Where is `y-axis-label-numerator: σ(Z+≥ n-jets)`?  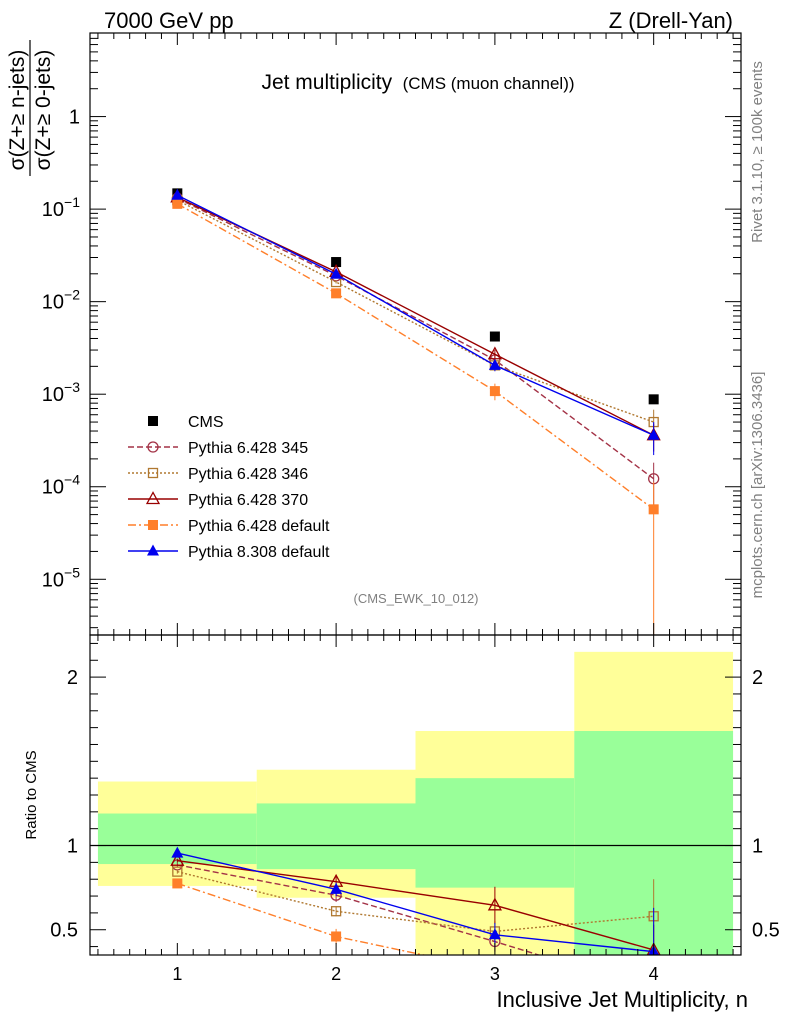
y-axis-label-numerator: σ(Z+≥ n-jets) is located at coordinates (17, 110).